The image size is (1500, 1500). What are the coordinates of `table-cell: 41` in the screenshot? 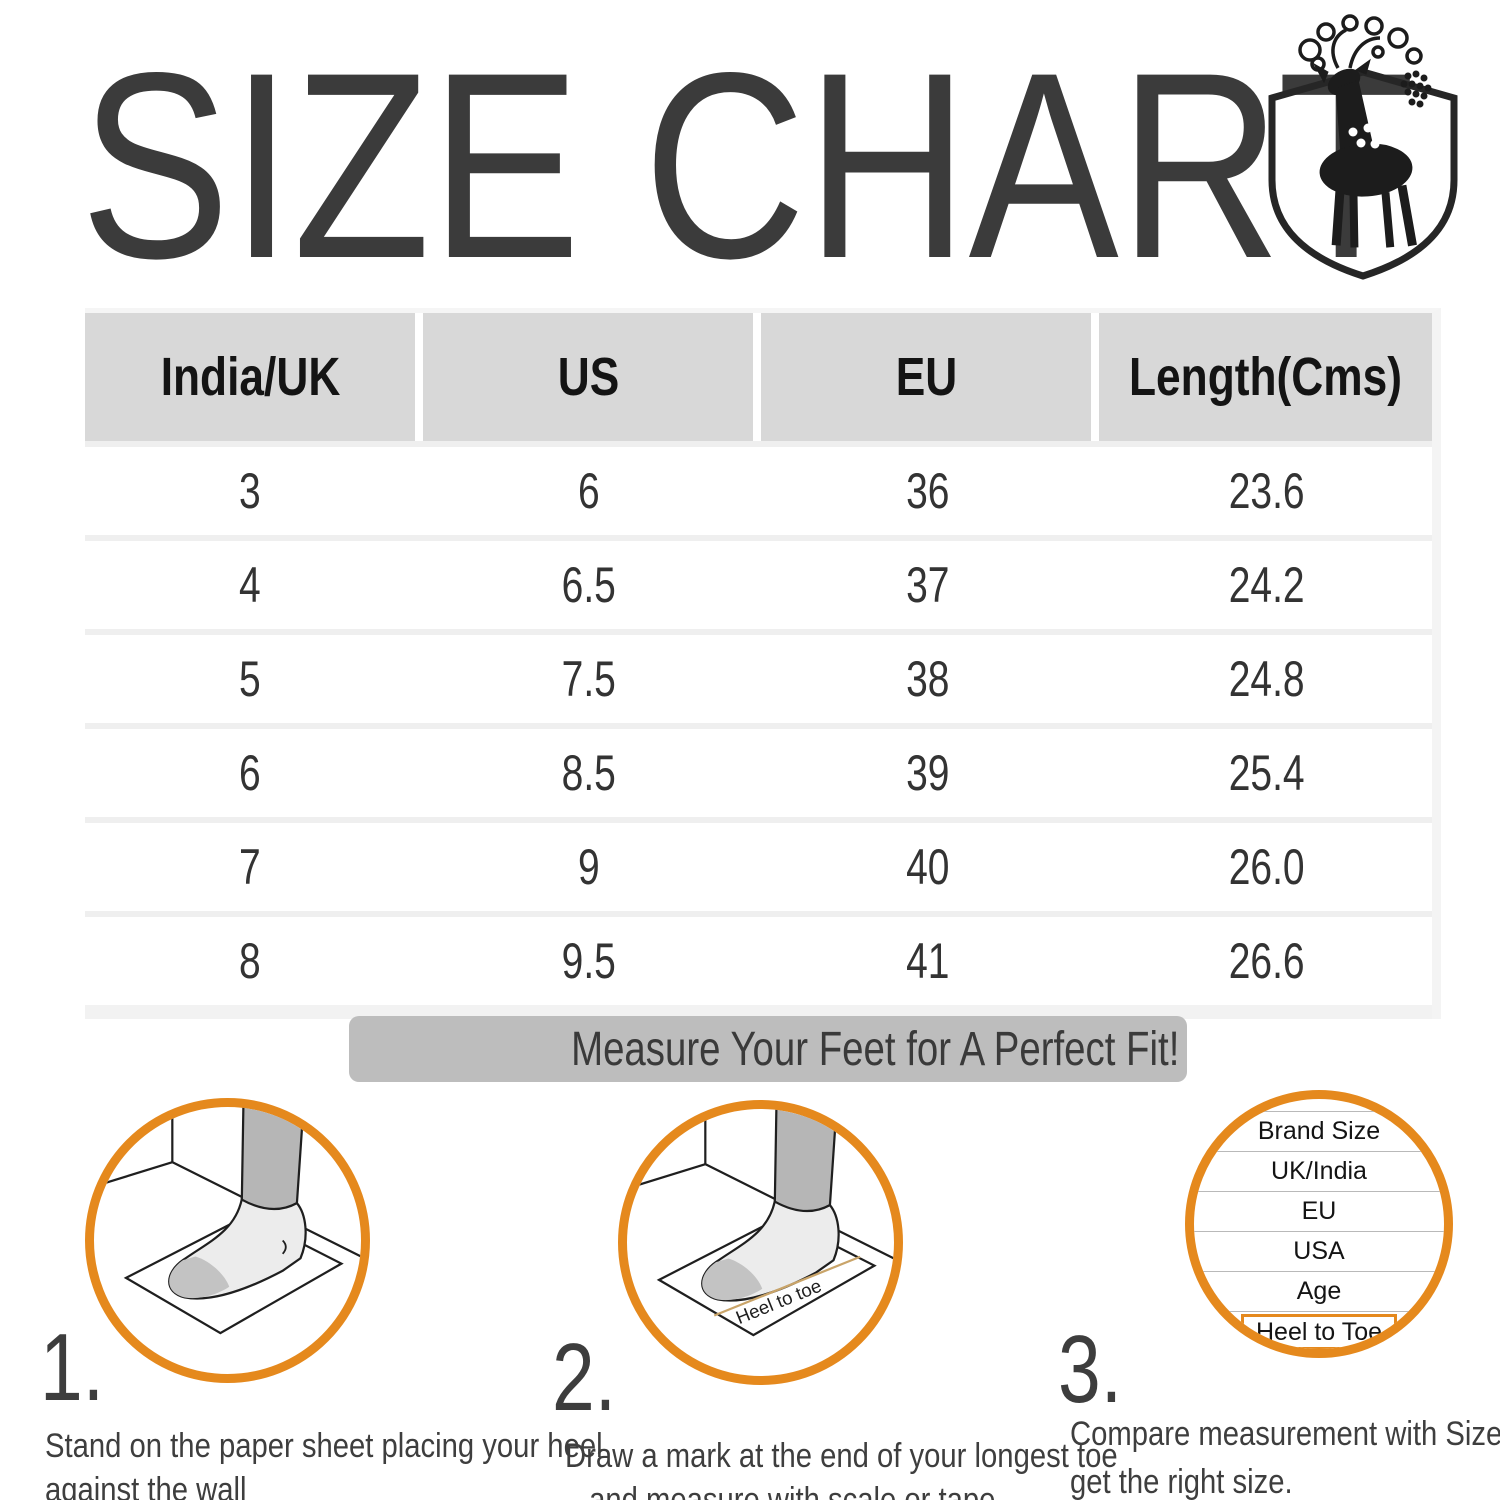 It's located at (928, 961).